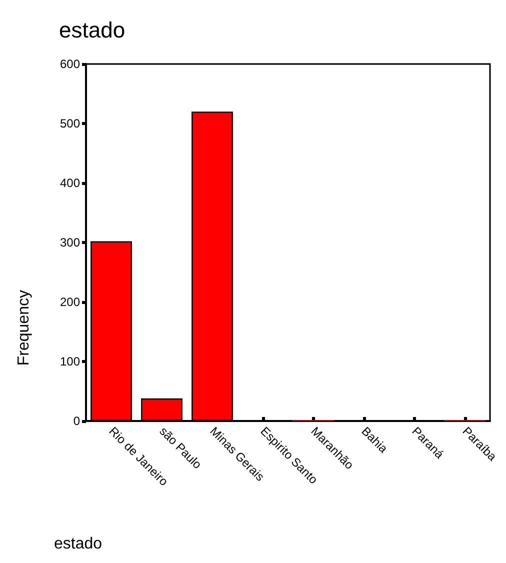  I want to click on y-tick-label: 200, so click(70, 302).